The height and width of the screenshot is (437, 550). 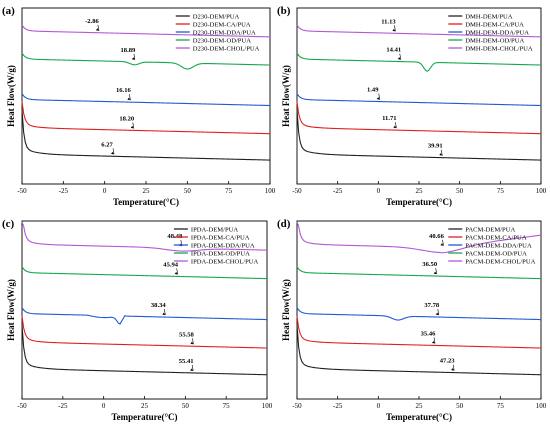 What do you see at coordinates (124, 90) in the screenshot?
I see `tg-label: 16.16` at bounding box center [124, 90].